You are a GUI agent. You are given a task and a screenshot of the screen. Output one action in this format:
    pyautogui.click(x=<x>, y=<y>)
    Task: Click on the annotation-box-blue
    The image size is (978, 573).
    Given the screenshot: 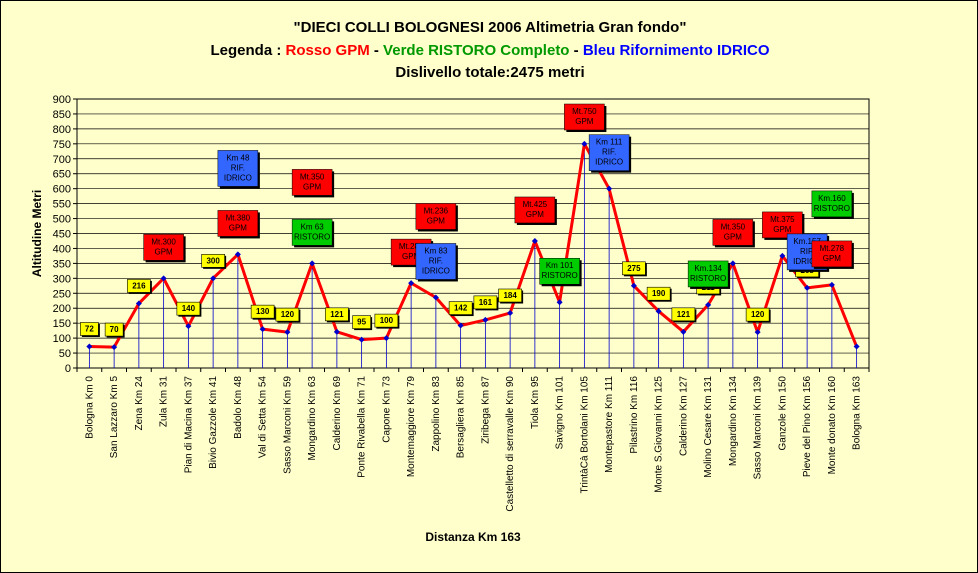 What is the action you would take?
    pyautogui.click(x=238, y=168)
    